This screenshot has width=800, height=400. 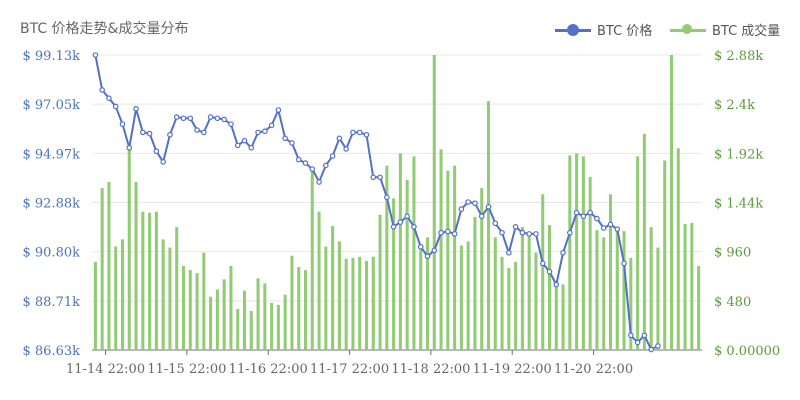 What do you see at coordinates (573, 29) in the screenshot?
I see `legend-line-icon` at bounding box center [573, 29].